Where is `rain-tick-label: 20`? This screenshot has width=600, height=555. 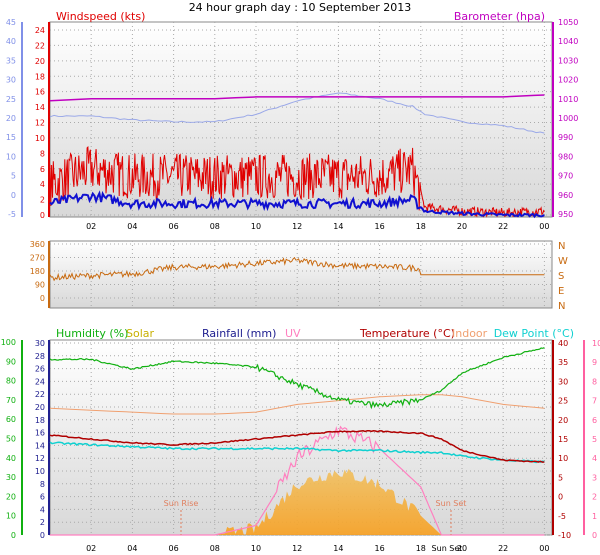
rain-tick-label: 20 is located at coordinates (40, 407).